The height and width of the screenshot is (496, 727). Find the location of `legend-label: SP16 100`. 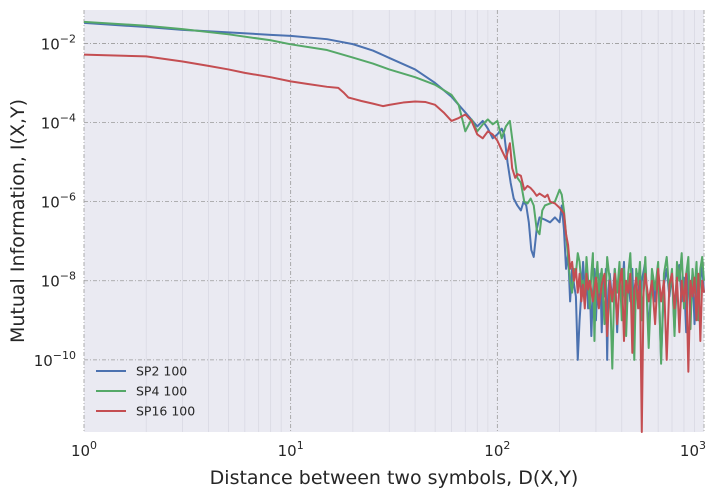

legend-label: SP16 100 is located at coordinates (165, 411).